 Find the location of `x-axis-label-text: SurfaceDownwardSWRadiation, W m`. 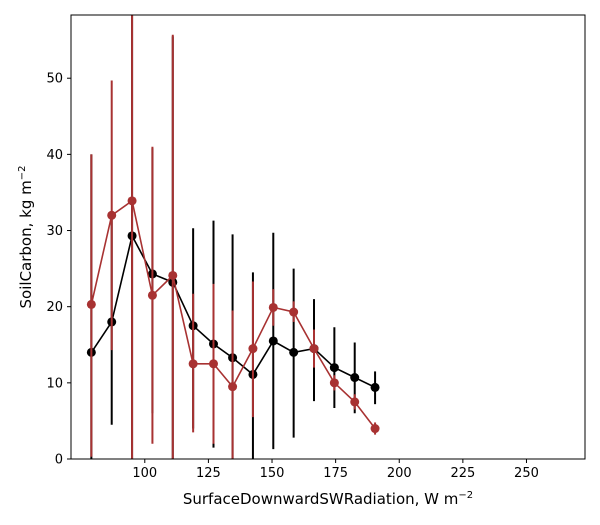

x-axis-label-text: SurfaceDownwardSWRadiation, W m is located at coordinates (321, 499).